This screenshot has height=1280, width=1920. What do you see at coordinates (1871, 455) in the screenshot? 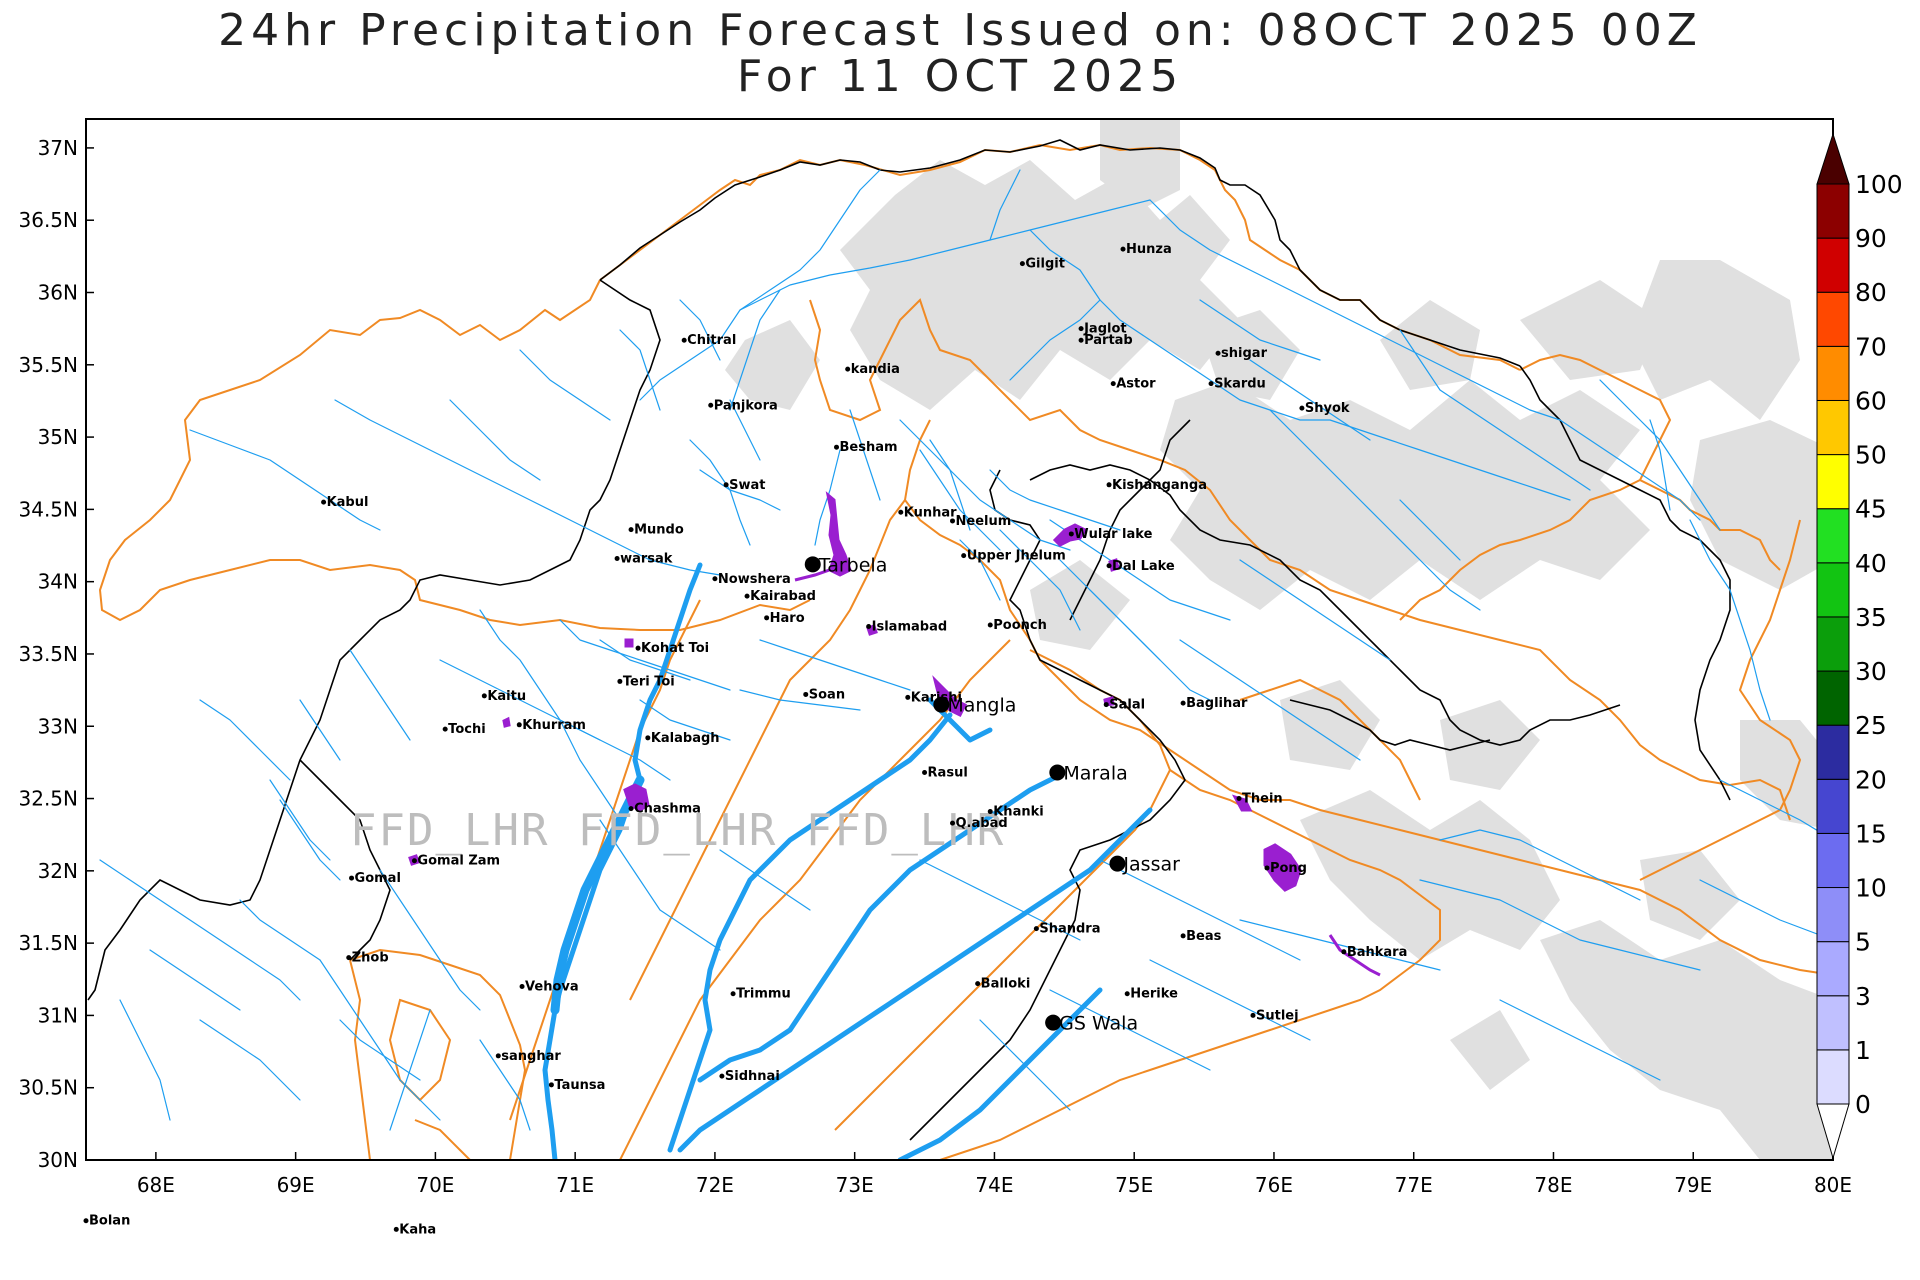
I see `colorbar-label: 50` at bounding box center [1871, 455].